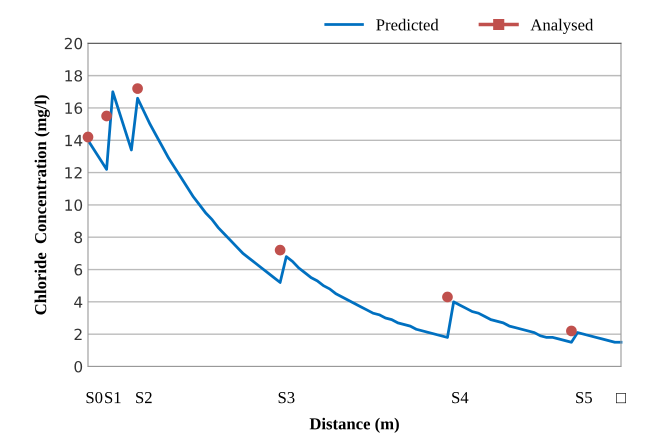  Describe the element at coordinates (73, 44) in the screenshot. I see `y-tick-label: 20` at that location.